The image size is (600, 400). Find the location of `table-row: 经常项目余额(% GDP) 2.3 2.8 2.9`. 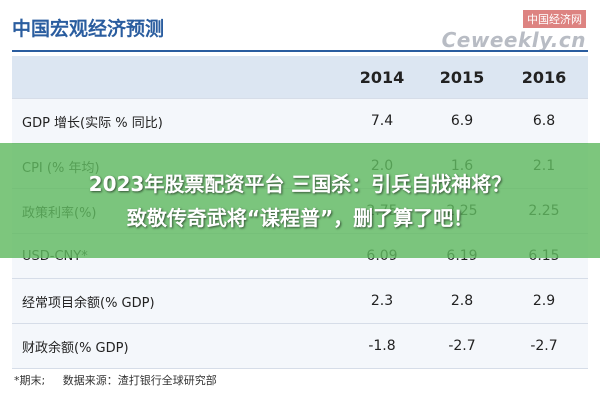

table-row: 经常项目余额(% GDP) 2.3 2.8 2.9 is located at coordinates (300, 301).